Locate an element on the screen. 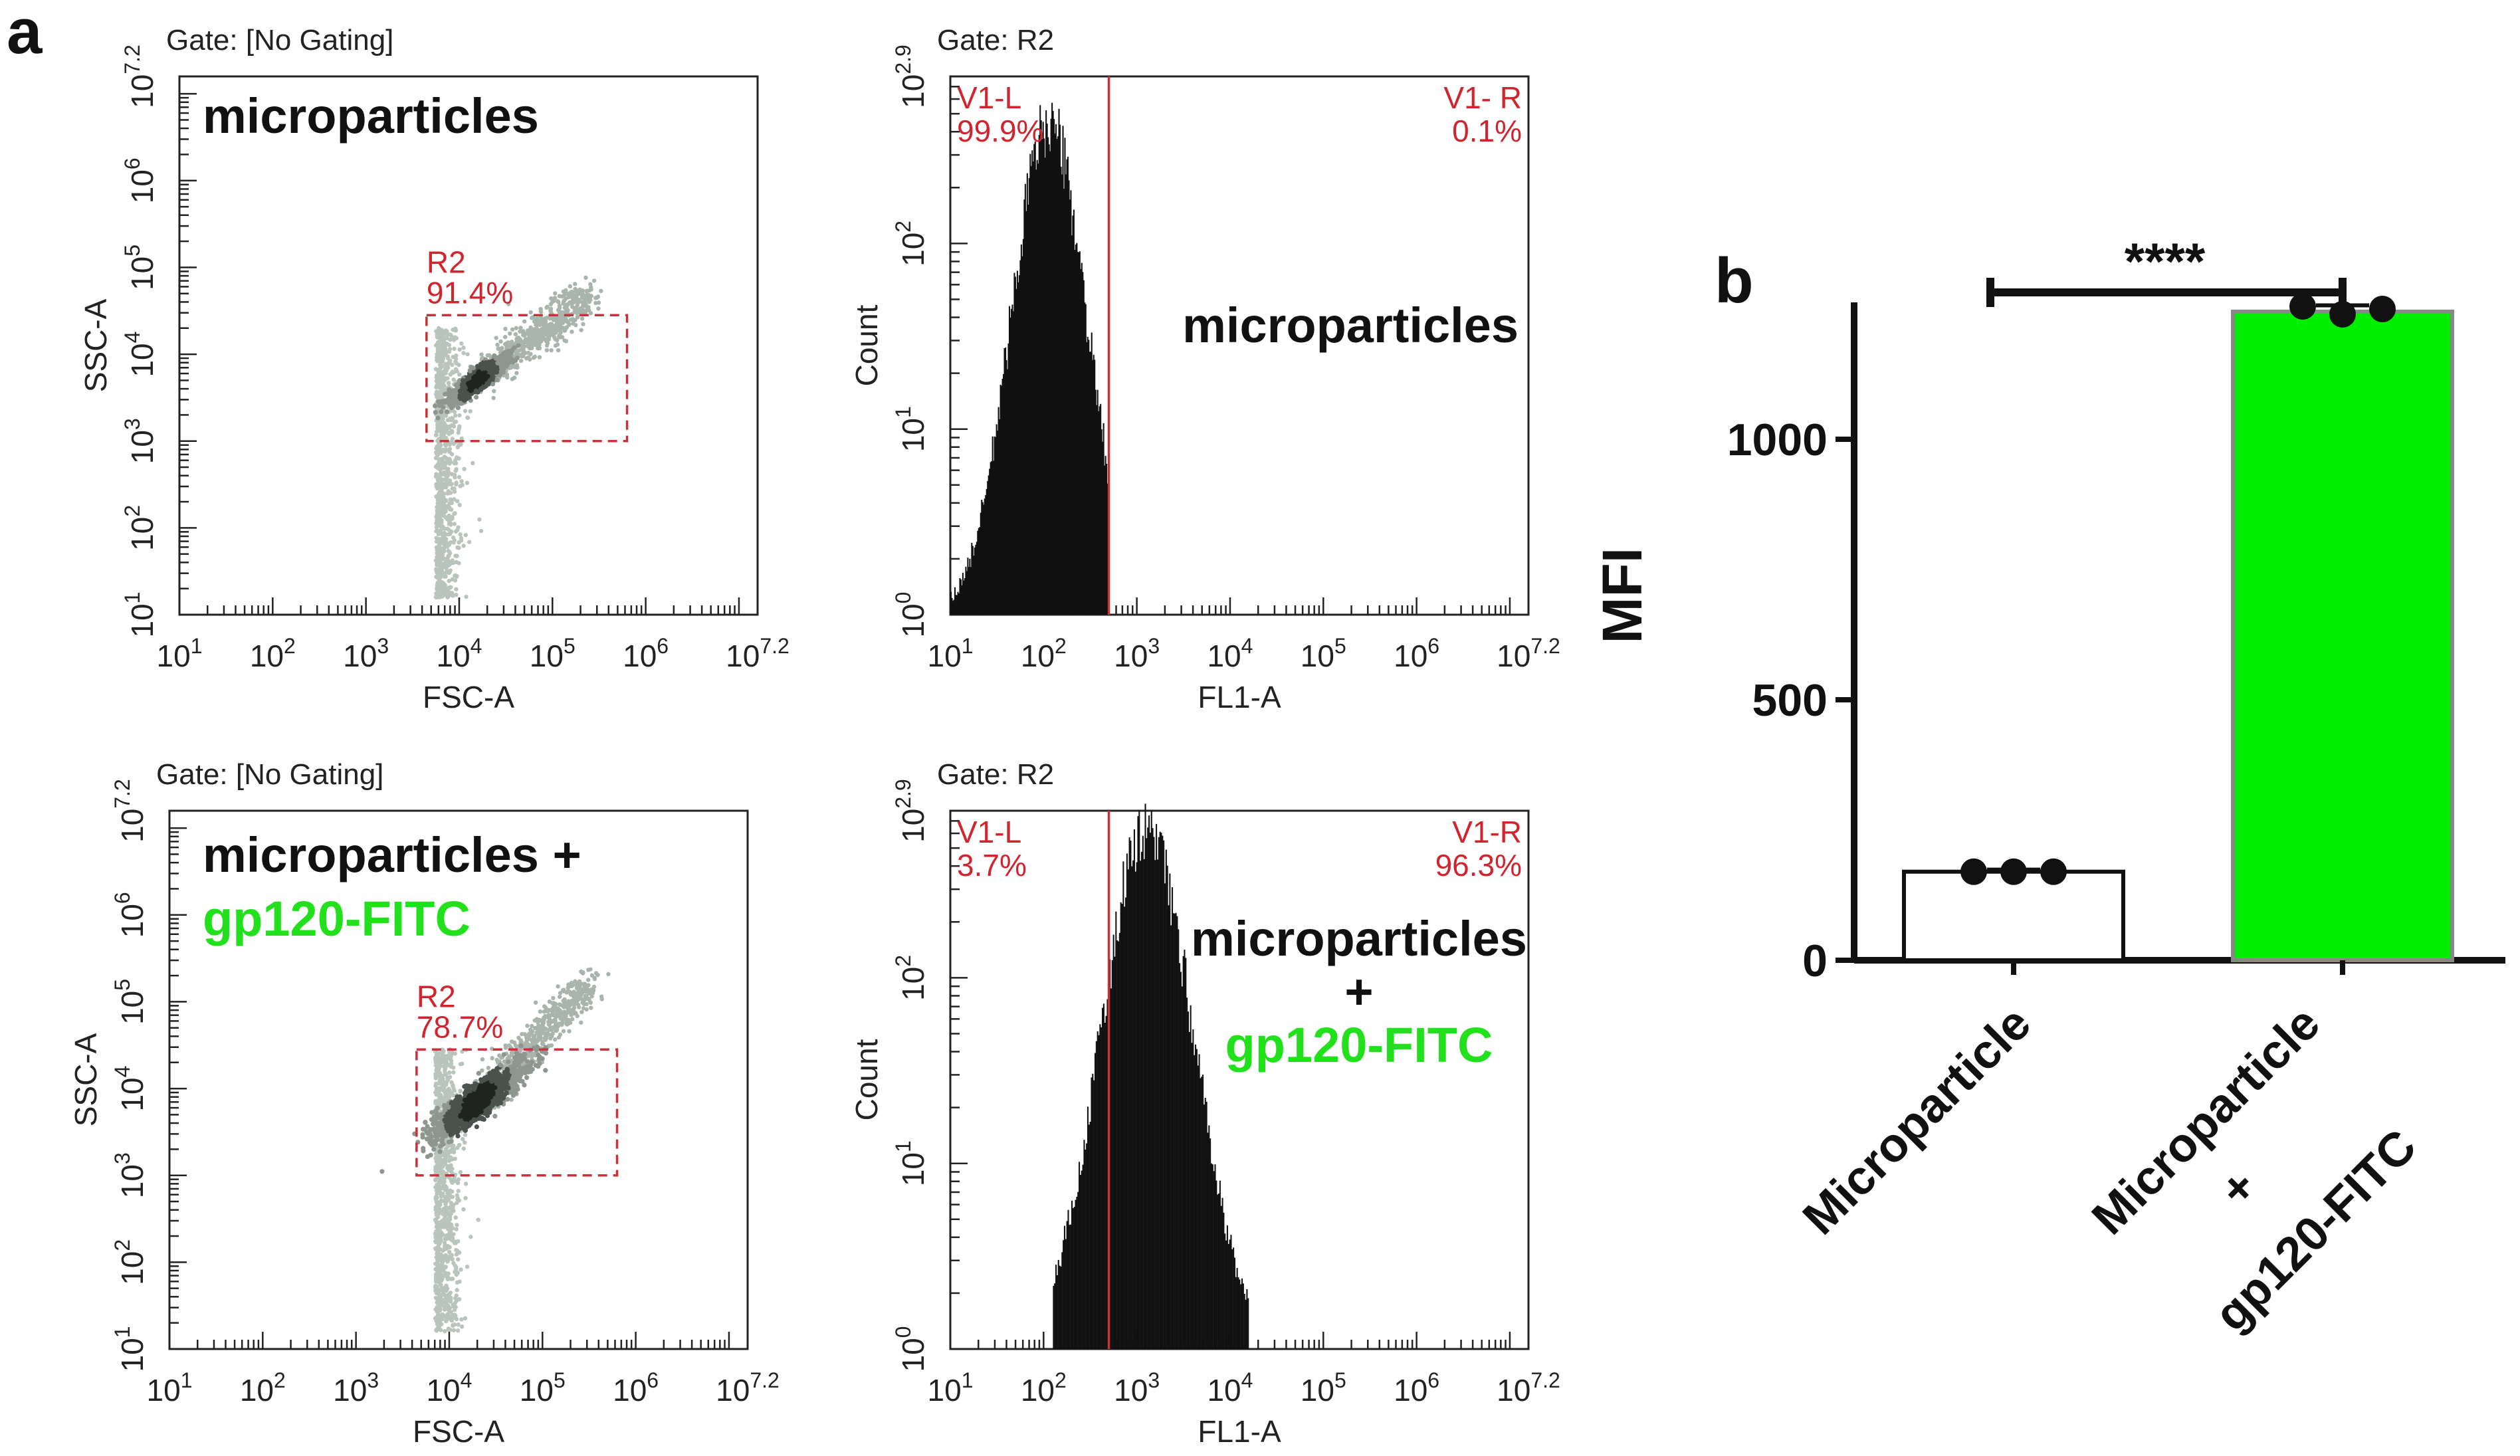 The height and width of the screenshot is (1456, 2520). hist-top-y-tick-label: 10¹ is located at coordinates (910, 429).